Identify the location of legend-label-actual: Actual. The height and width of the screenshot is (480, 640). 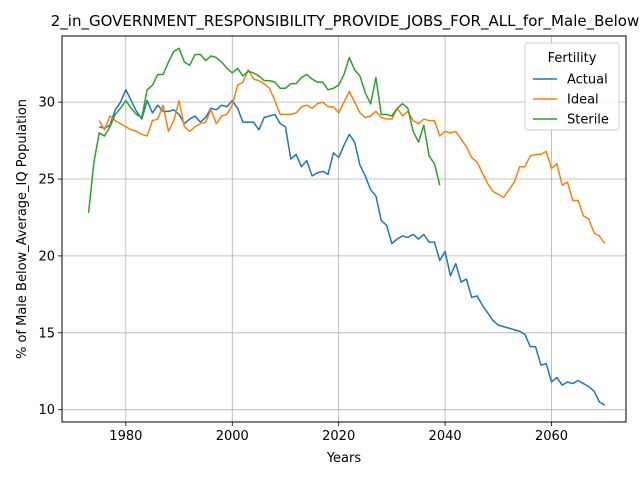
(587, 80).